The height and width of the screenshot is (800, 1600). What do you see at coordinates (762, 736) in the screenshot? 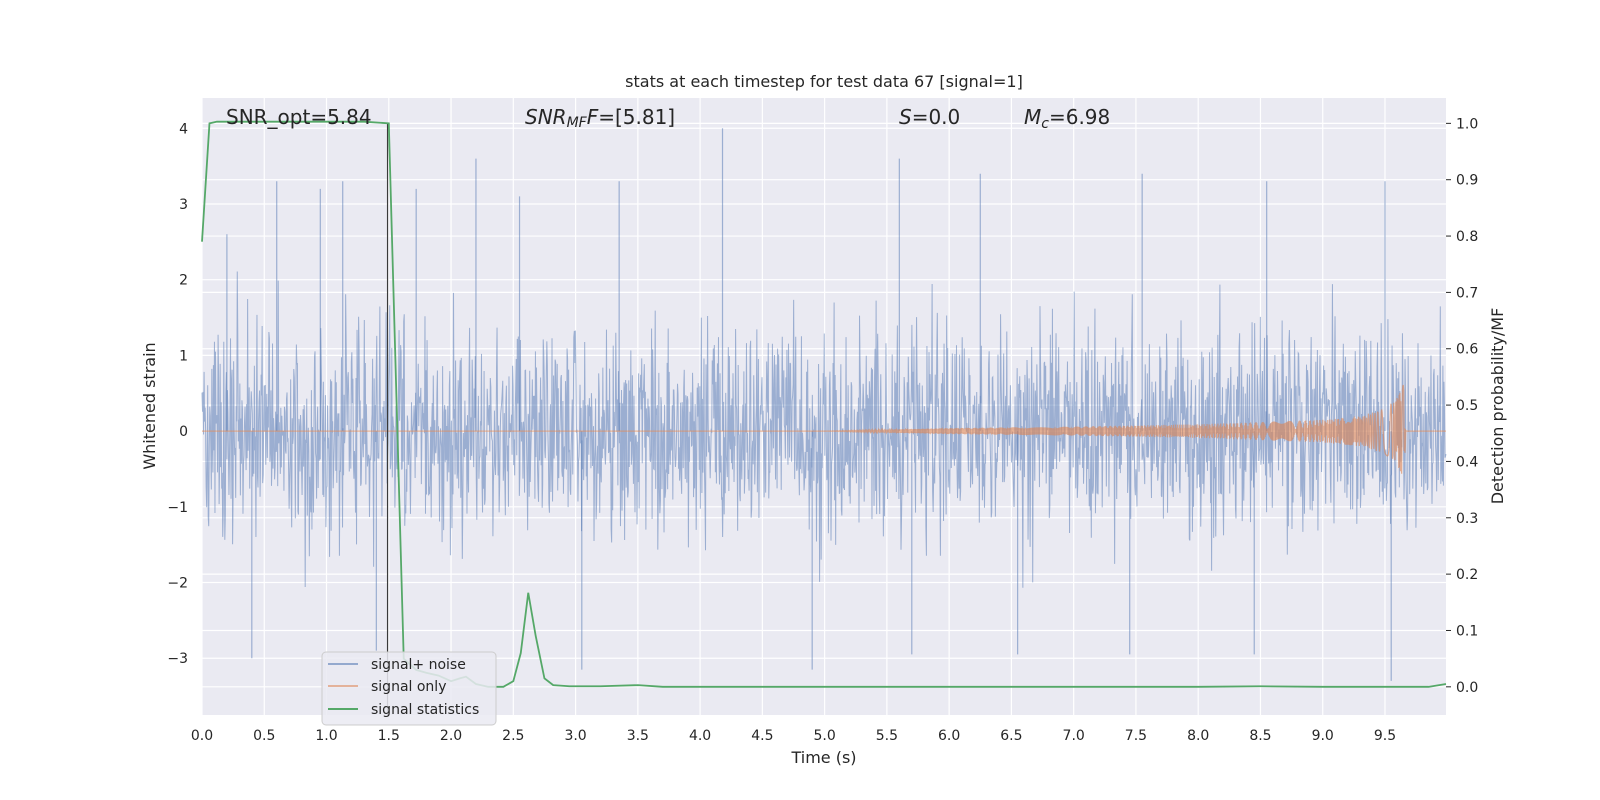
I see `x-tick-label: 4.5` at bounding box center [762, 736].